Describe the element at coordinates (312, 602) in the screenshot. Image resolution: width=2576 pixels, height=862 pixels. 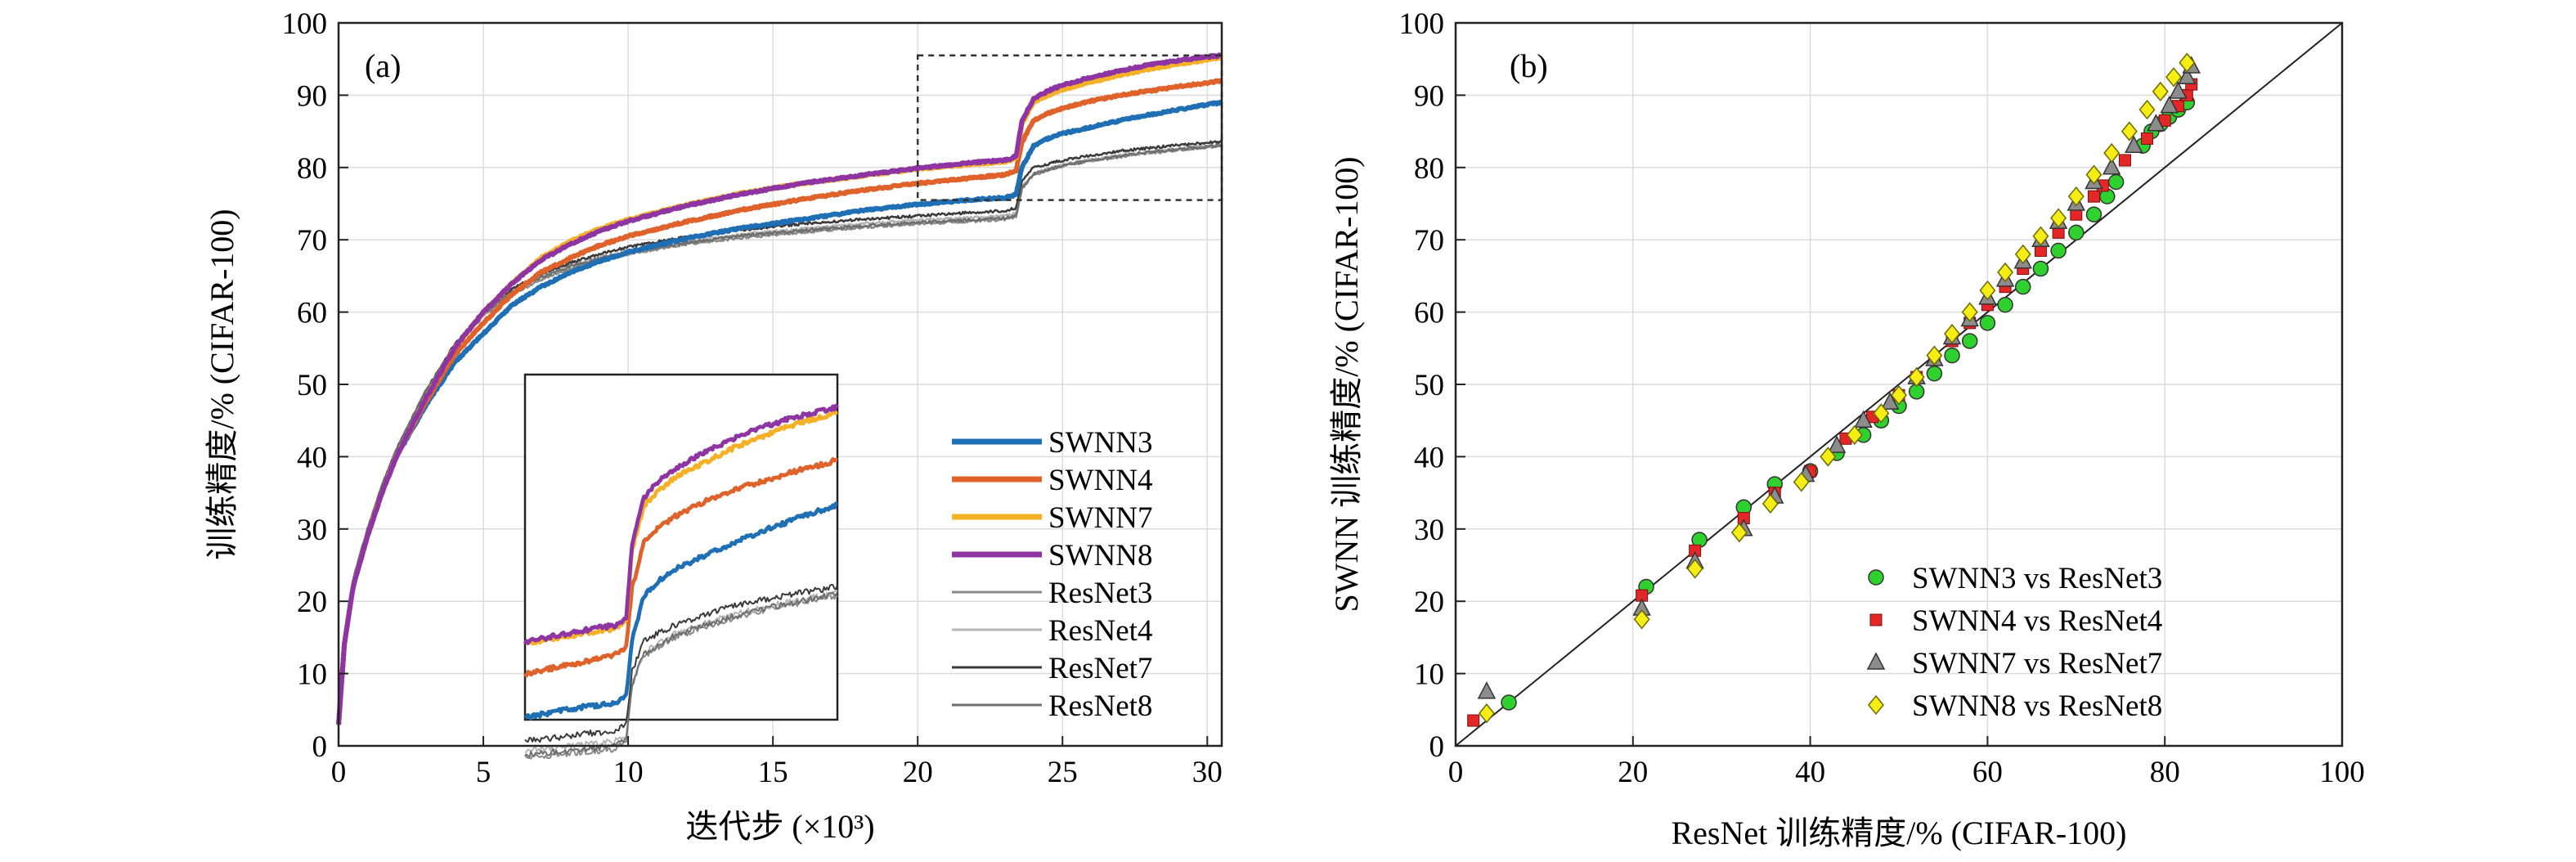
I see `y-tick-label-a: 20` at that location.